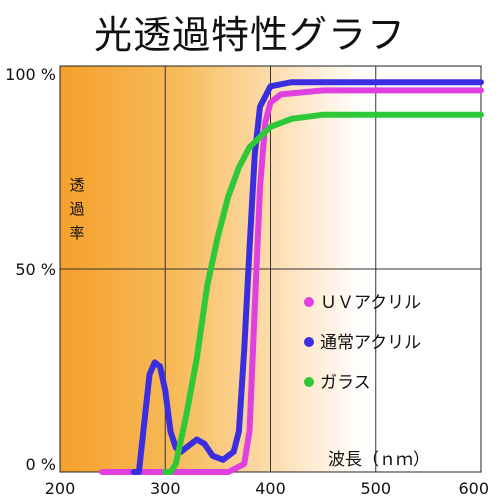 This screenshot has width=500, height=500. Describe the element at coordinates (270, 488) in the screenshot. I see `x-tick-label: 400` at that location.